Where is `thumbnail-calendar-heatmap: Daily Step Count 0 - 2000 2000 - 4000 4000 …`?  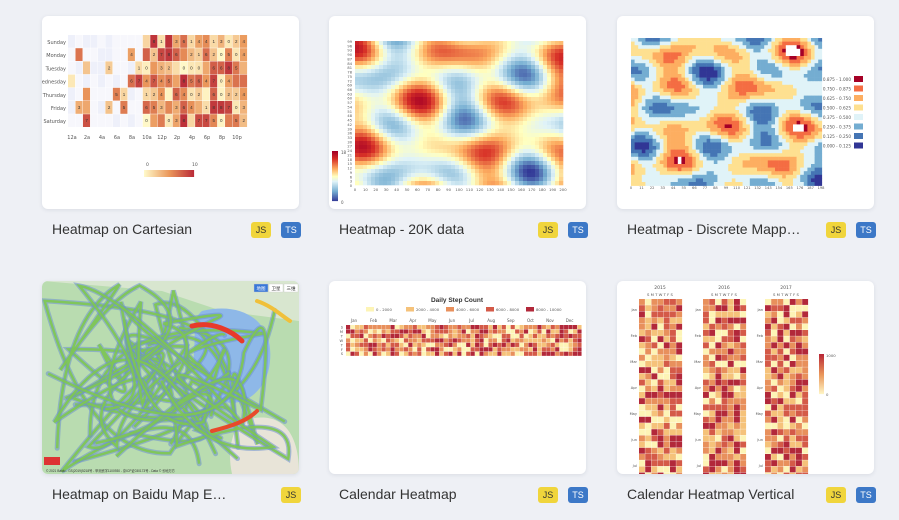 thumbnail-calendar-heatmap: Daily Step Count 0 - 2000 2000 - 4000 4000 … is located at coordinates (457, 377).